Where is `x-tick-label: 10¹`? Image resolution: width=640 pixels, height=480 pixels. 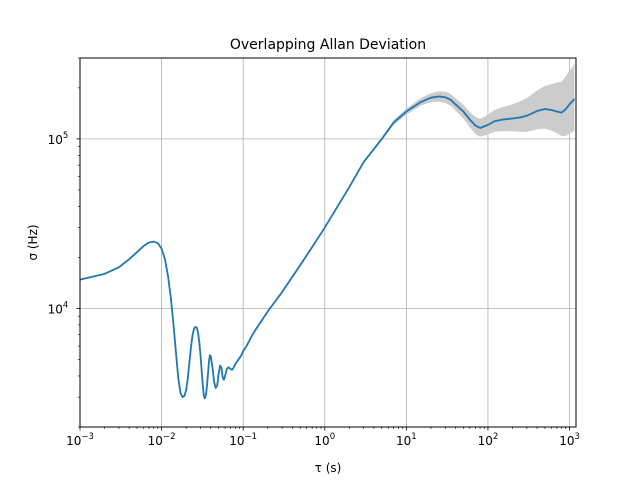
x-tick-label: 10¹ is located at coordinates (406, 440).